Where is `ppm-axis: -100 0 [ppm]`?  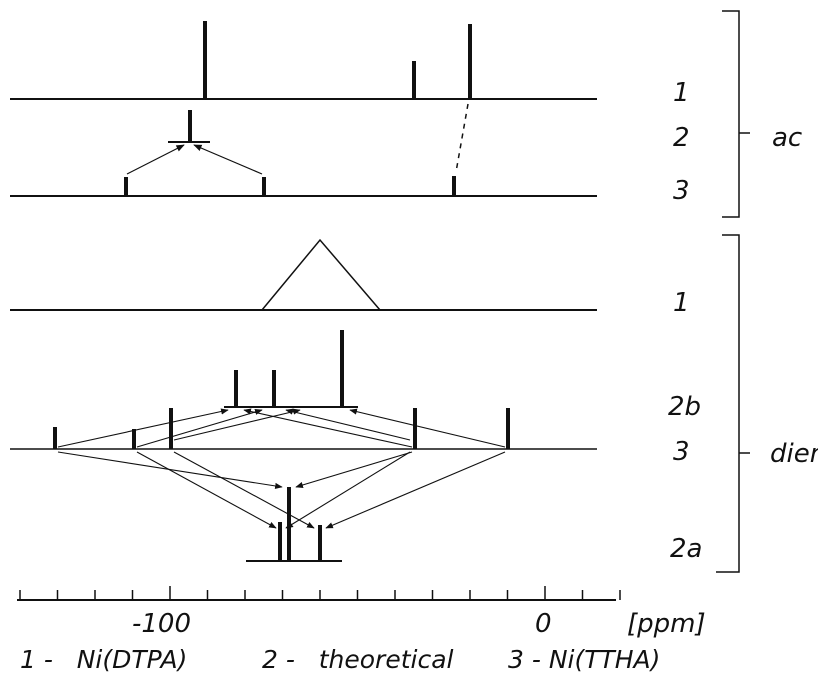 ppm-axis: -100 0 [ppm] is located at coordinates (361, 612).